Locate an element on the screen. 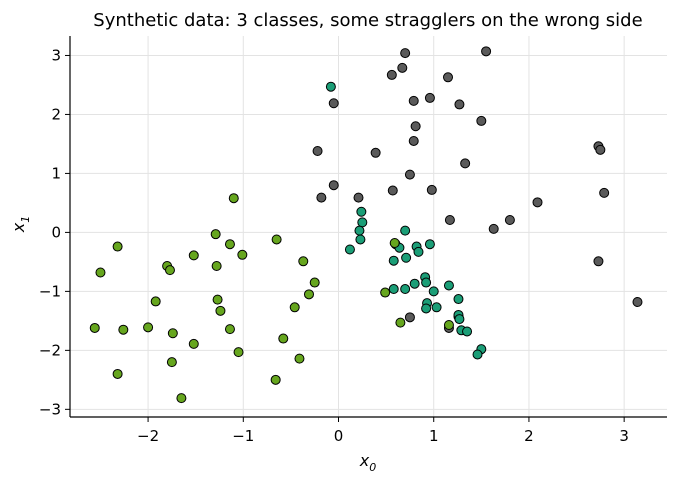  x-tick-label: 2 is located at coordinates (529, 436).